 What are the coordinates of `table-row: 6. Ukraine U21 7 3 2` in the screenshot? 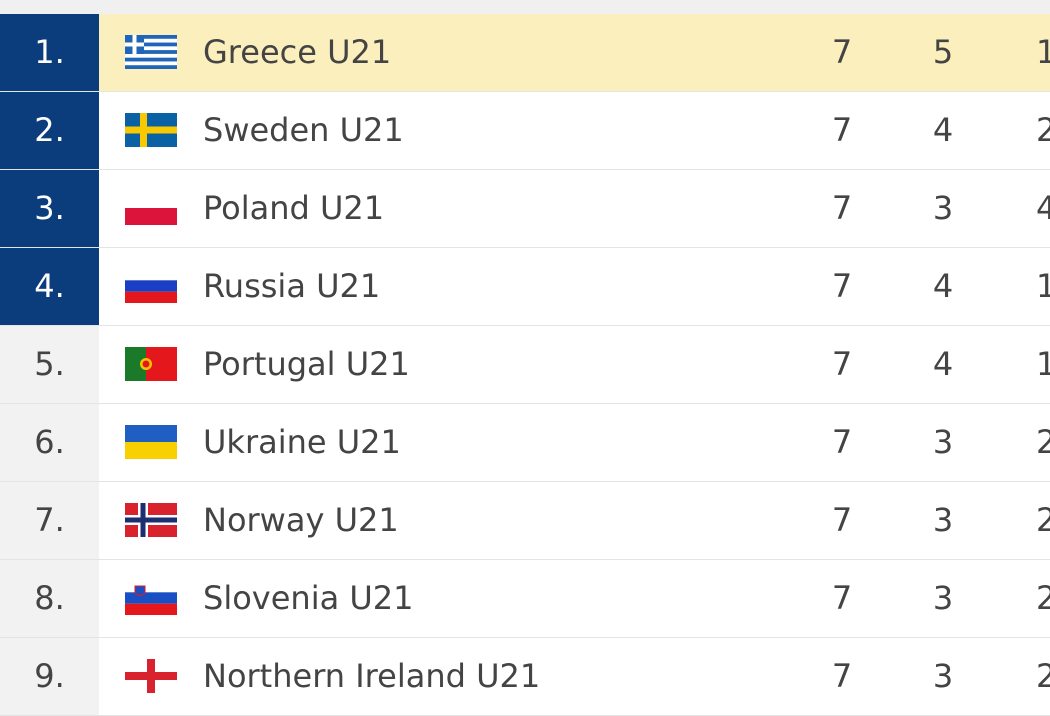 It's located at (525, 443).